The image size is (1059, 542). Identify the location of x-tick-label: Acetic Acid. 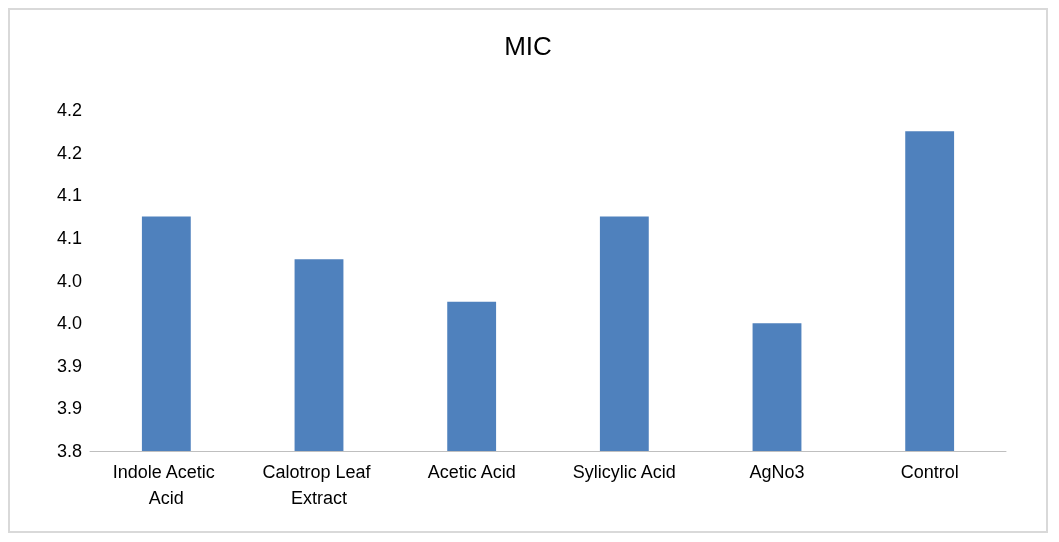
(471, 472).